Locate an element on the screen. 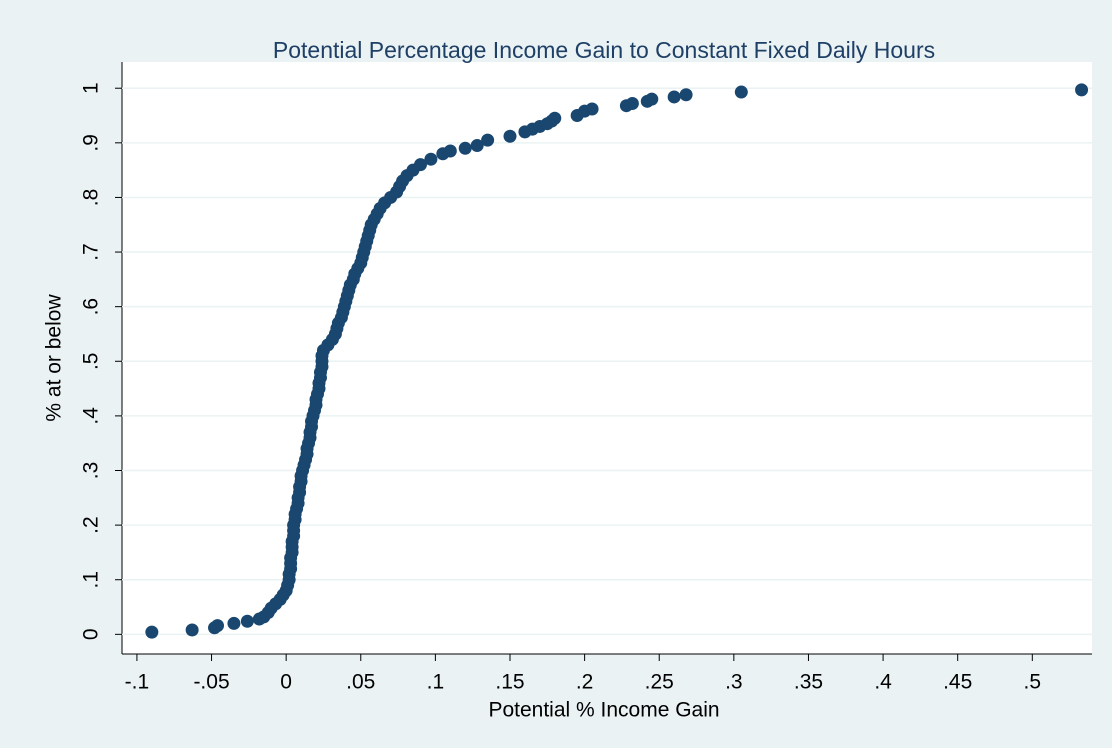  y-tick-label: 0 is located at coordinates (91, 634).